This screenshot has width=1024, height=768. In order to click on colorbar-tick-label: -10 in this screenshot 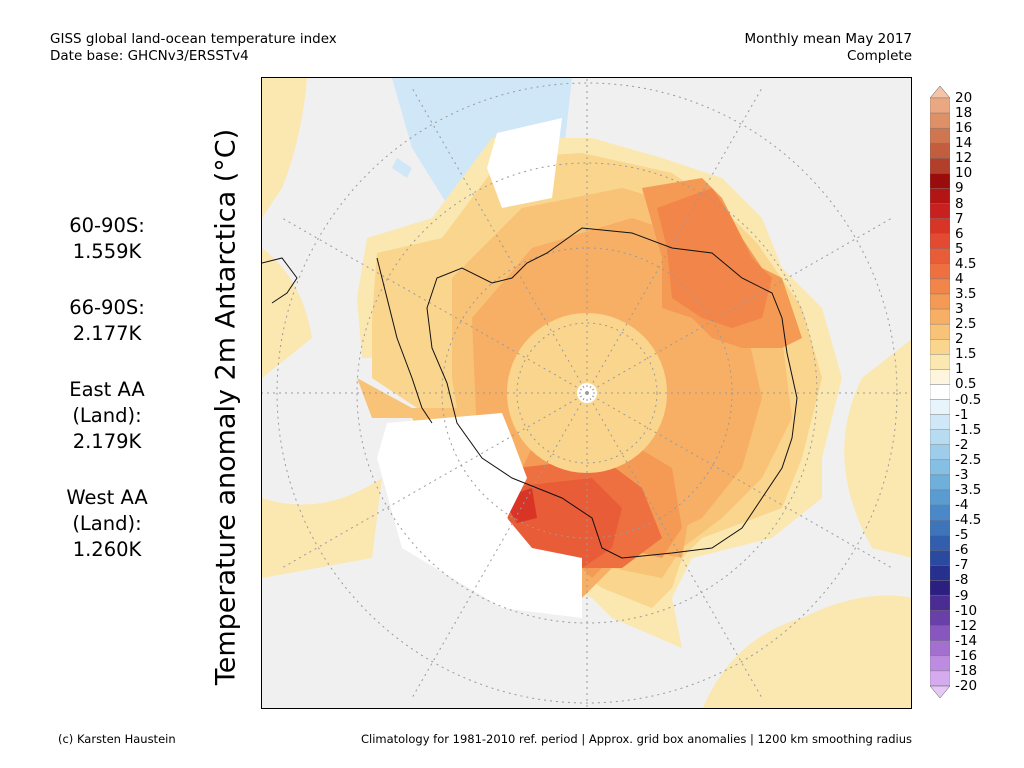, I will do `click(966, 610)`.